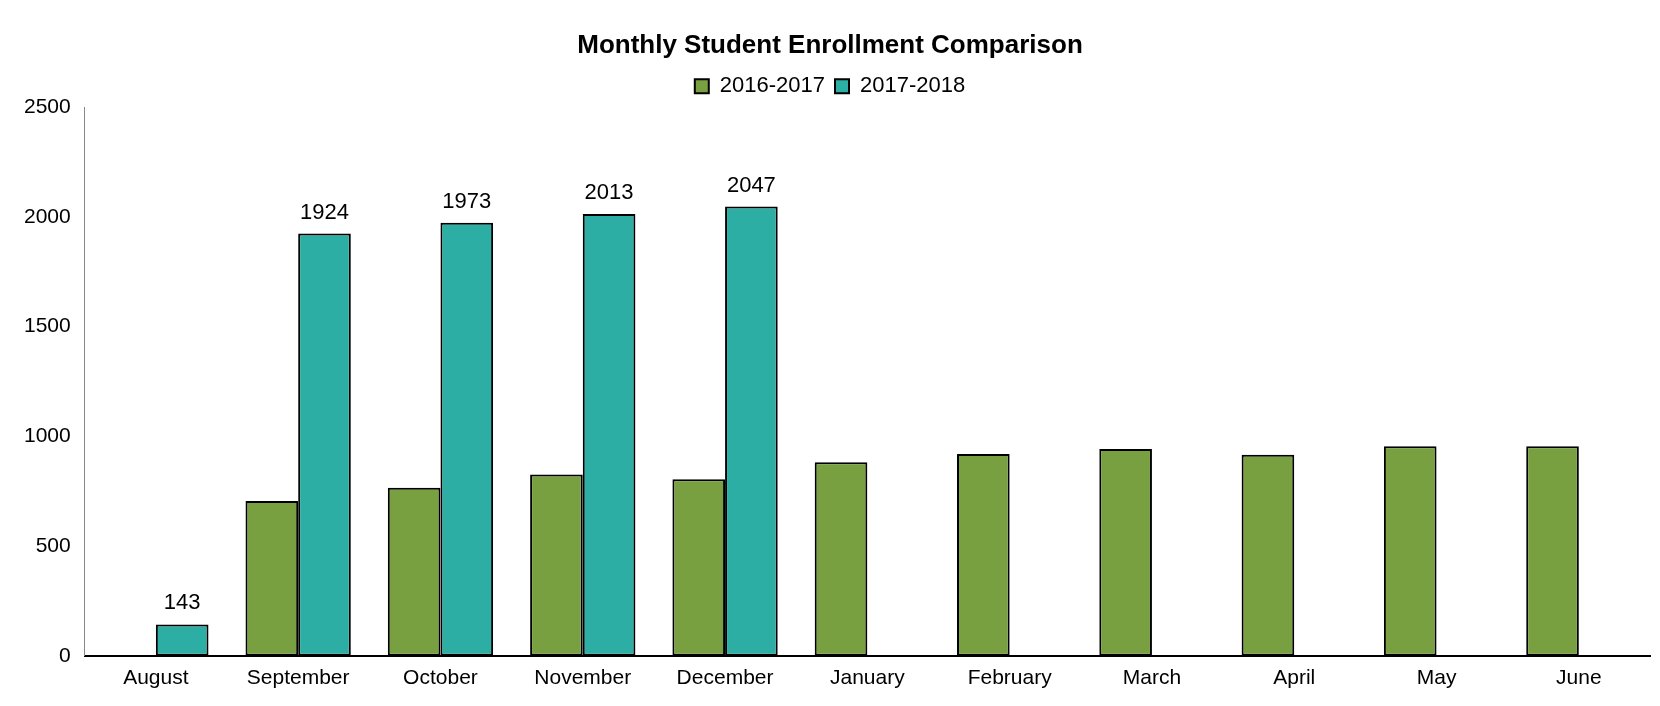  Describe the element at coordinates (440, 677) in the screenshot. I see `x-tick-label: October` at that location.